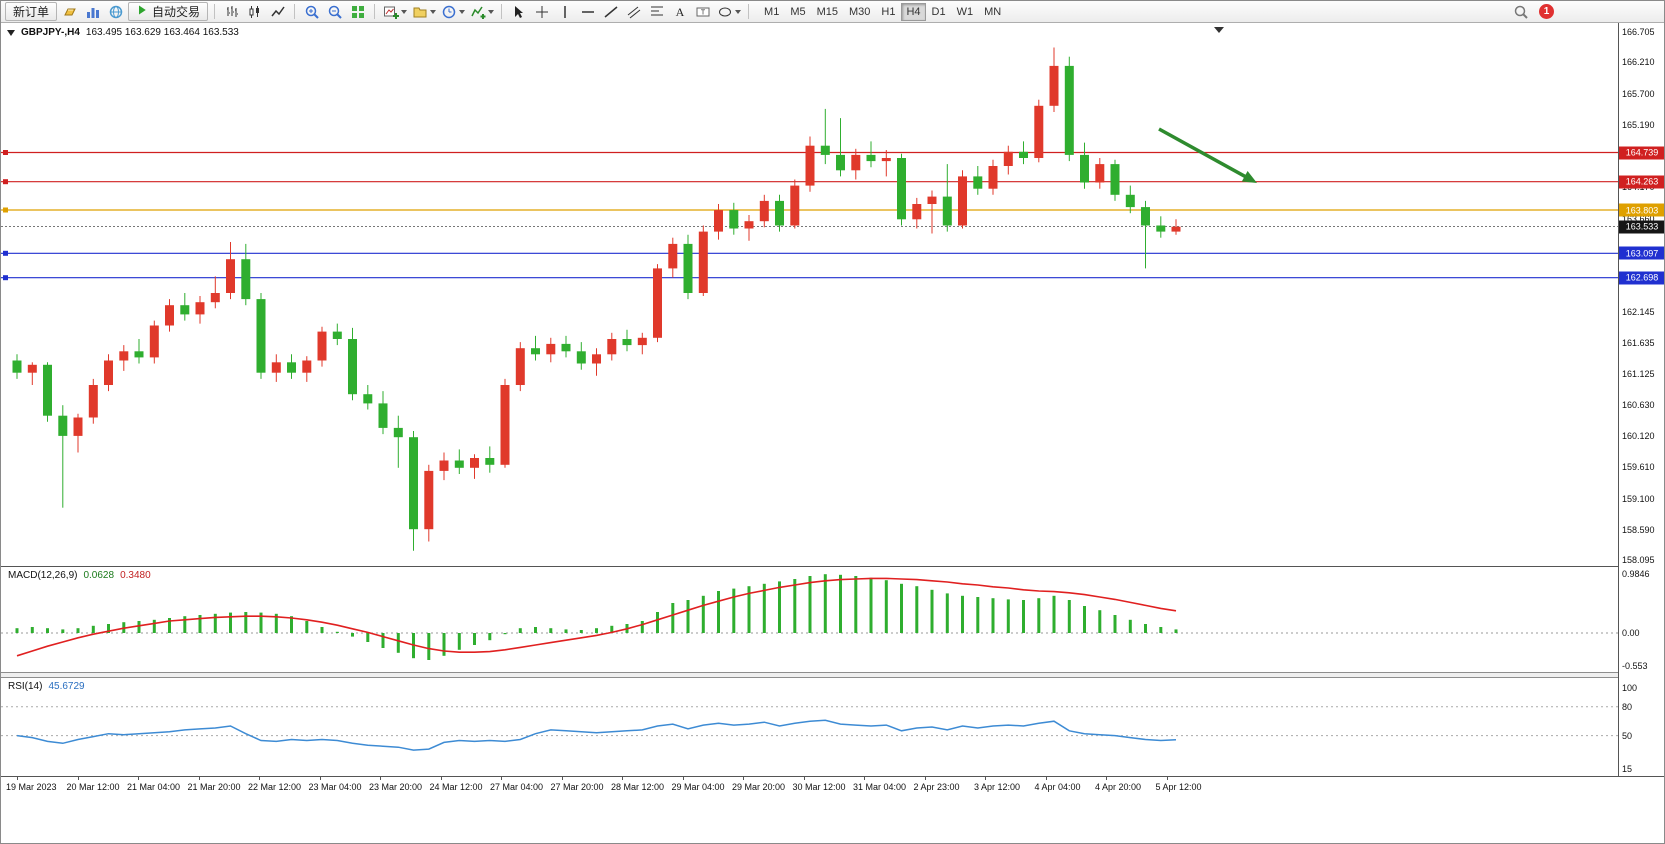 The height and width of the screenshot is (844, 1665). What do you see at coordinates (214, 787) in the screenshot?
I see `time-label: 21 Mar 20:00` at bounding box center [214, 787].